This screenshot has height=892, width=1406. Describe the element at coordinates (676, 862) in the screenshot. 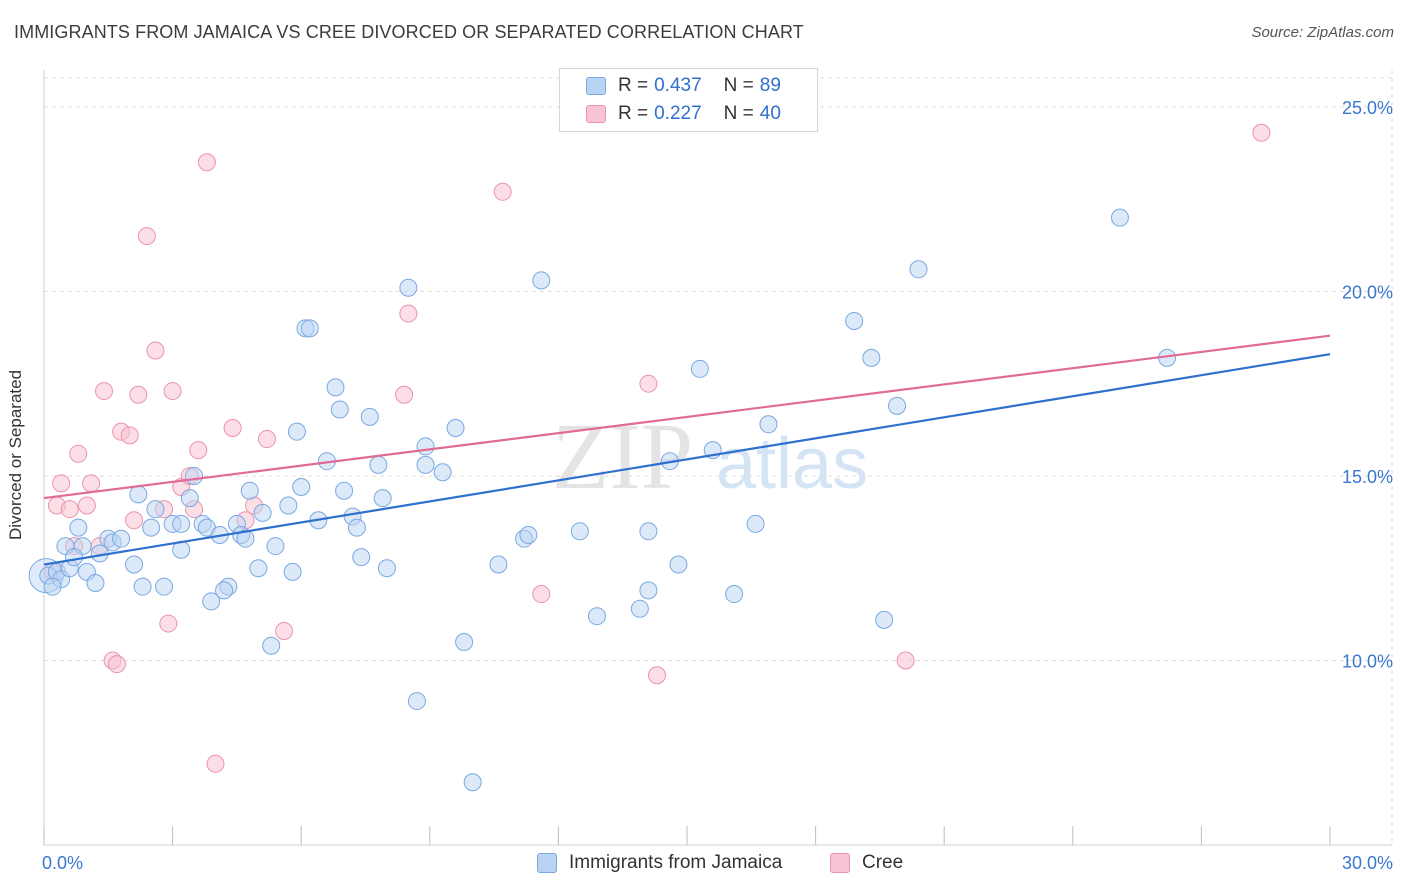

I see `series-label: Immigrants from Jamaica` at that location.